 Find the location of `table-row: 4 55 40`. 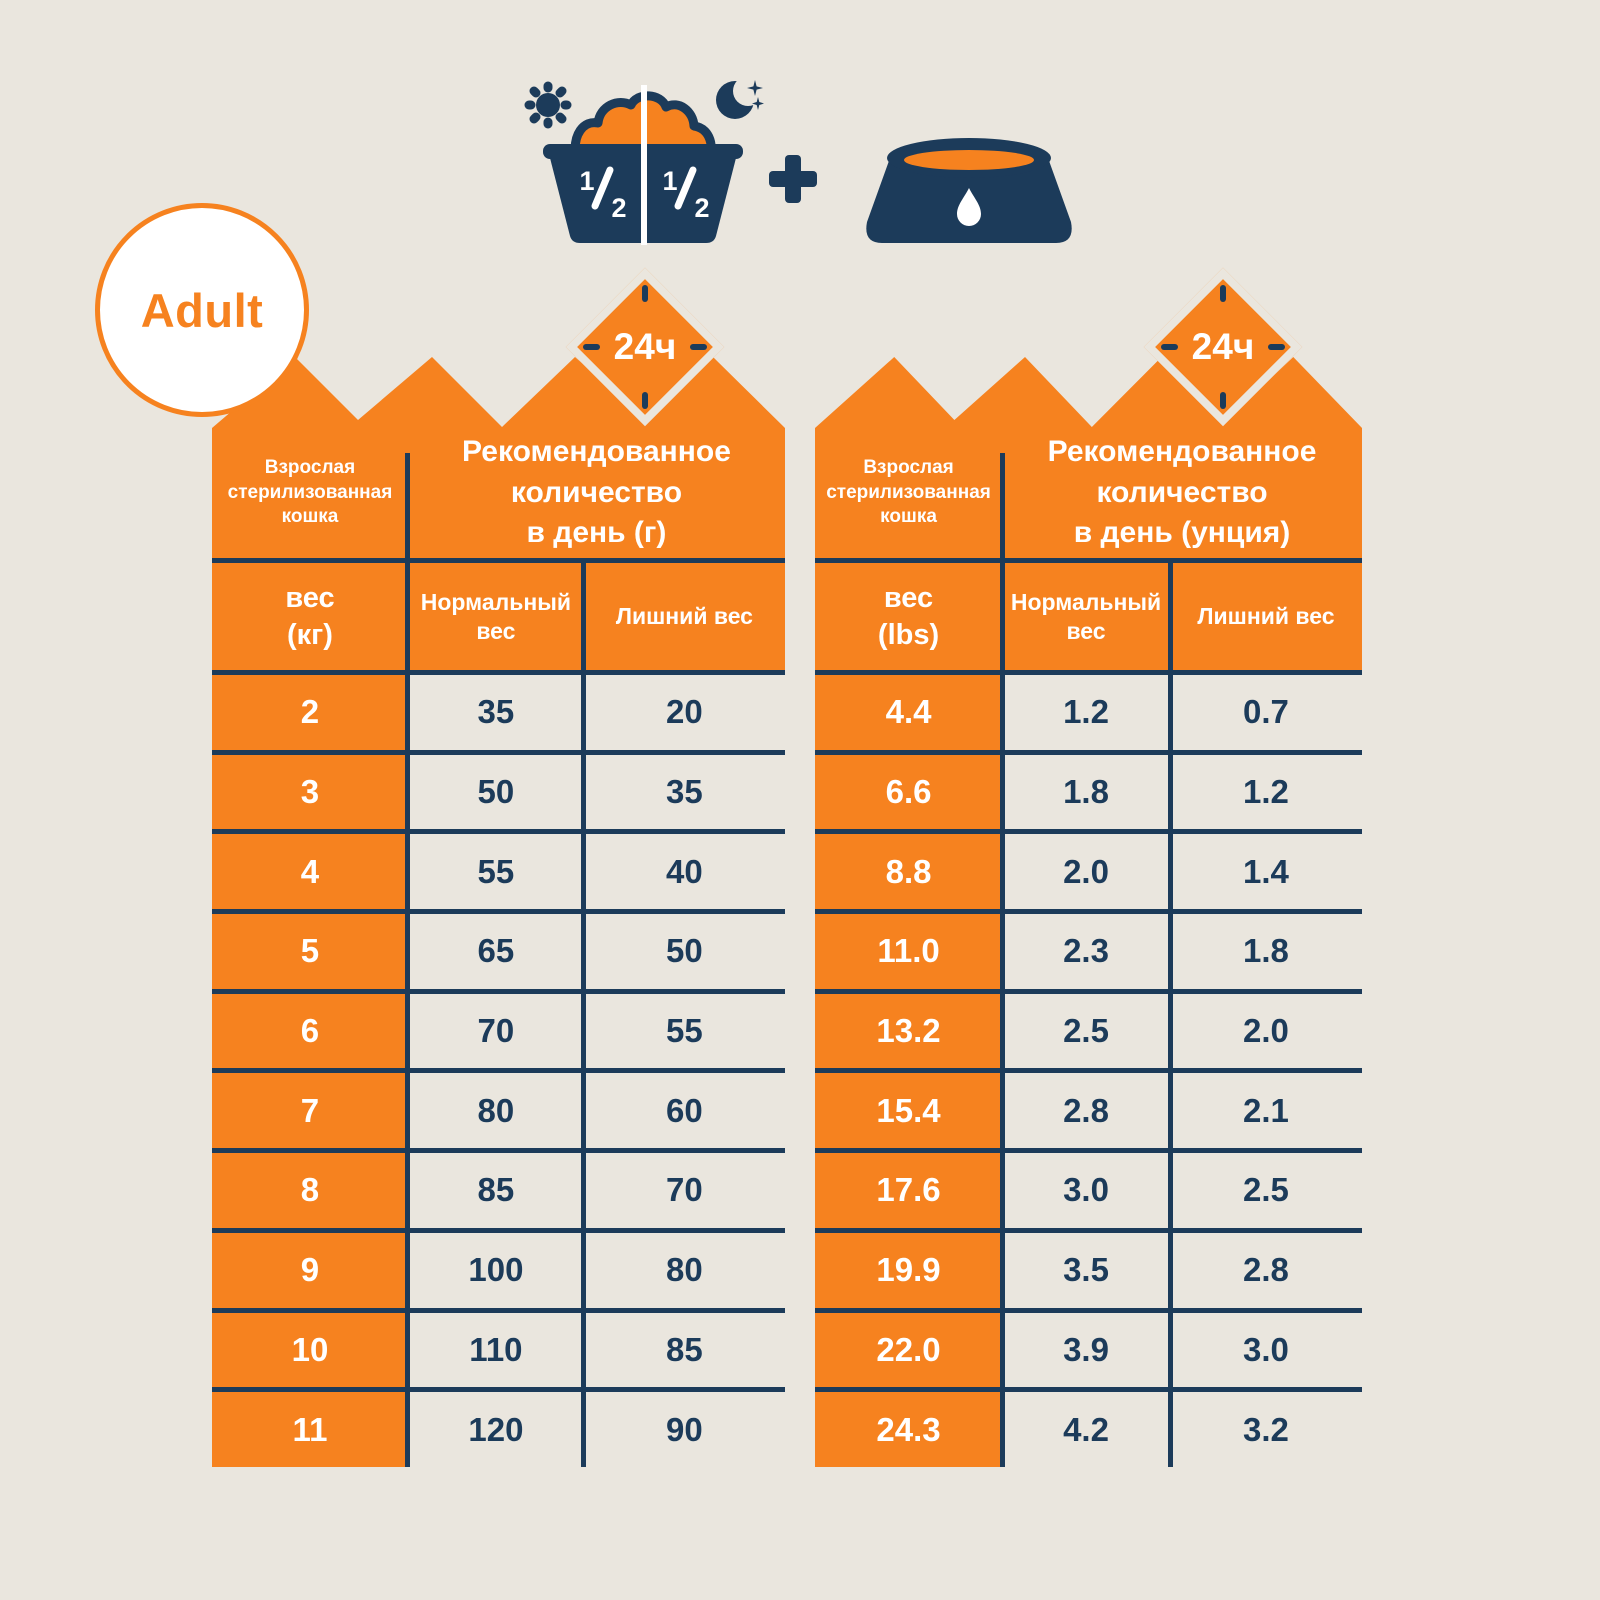

table-row: 4 55 40 is located at coordinates (498, 869).